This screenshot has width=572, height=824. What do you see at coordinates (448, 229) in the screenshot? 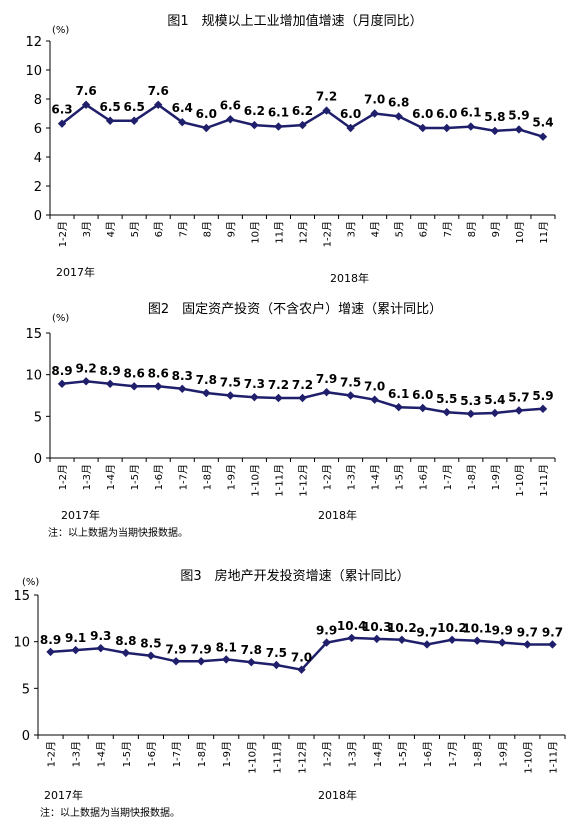
I see `x-tick-label: 7月` at bounding box center [448, 229].